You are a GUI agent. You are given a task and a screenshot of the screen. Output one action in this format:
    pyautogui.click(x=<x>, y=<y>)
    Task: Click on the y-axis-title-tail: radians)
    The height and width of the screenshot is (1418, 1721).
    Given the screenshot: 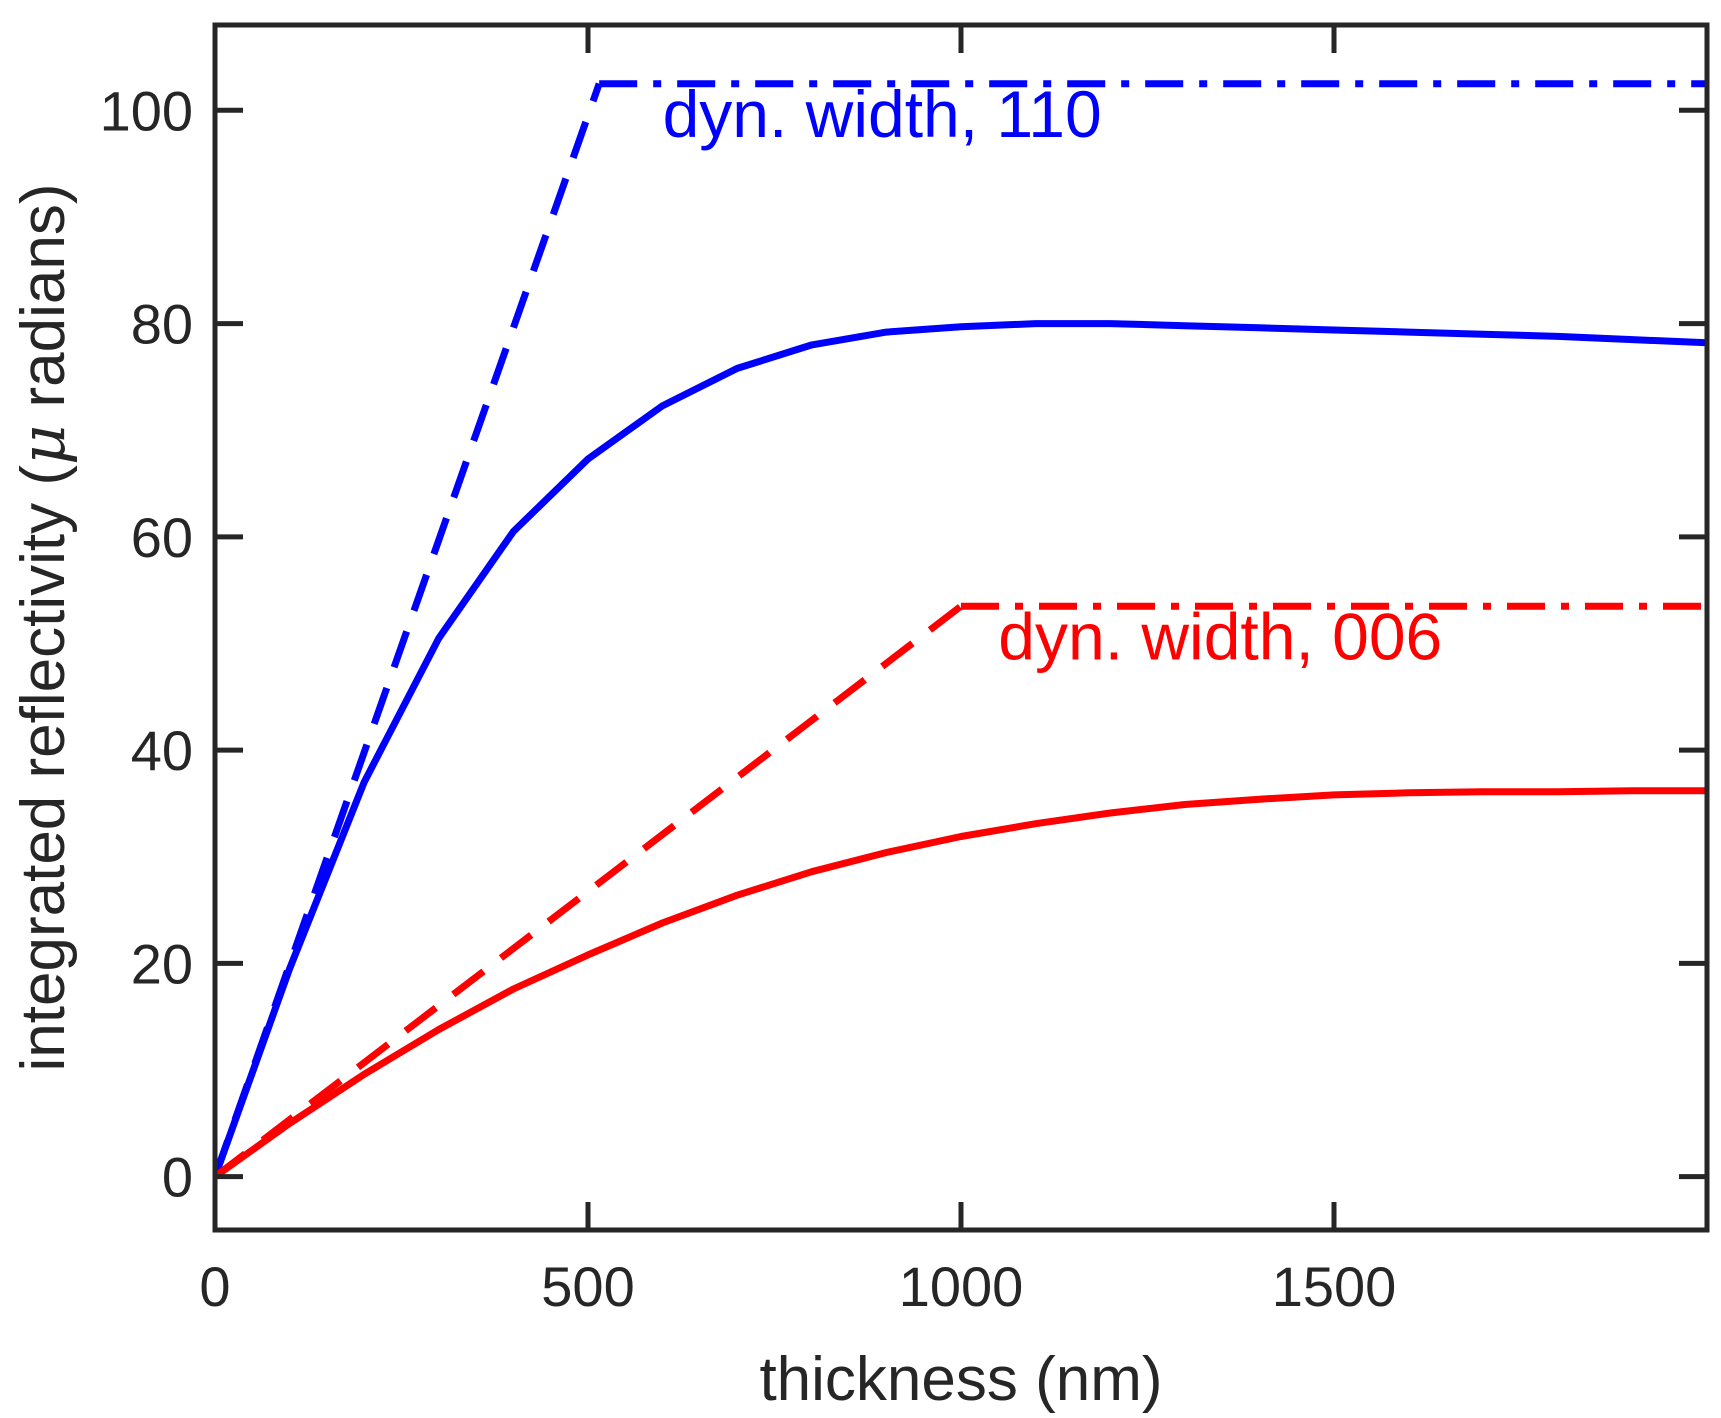 What is the action you would take?
    pyautogui.click(x=43, y=304)
    